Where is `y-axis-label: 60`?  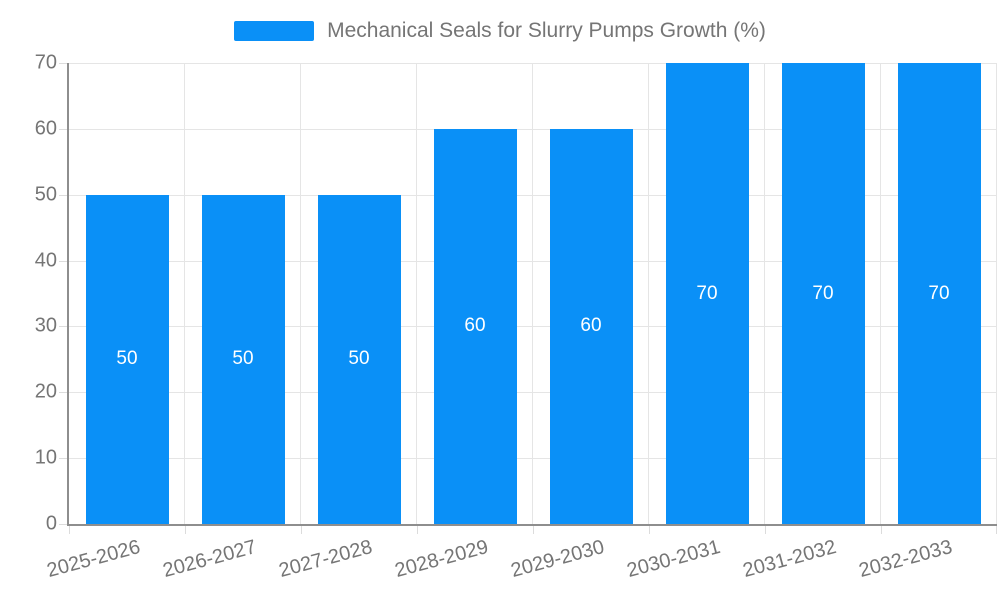
y-axis-label: 60 is located at coordinates (45, 128).